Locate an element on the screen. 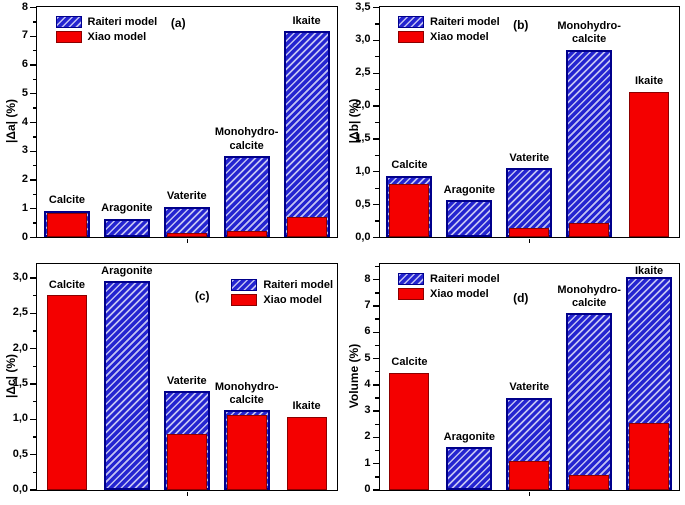 This screenshot has width=685, height=505. legend-b: Raiteri model Xiao model is located at coordinates (449, 31).